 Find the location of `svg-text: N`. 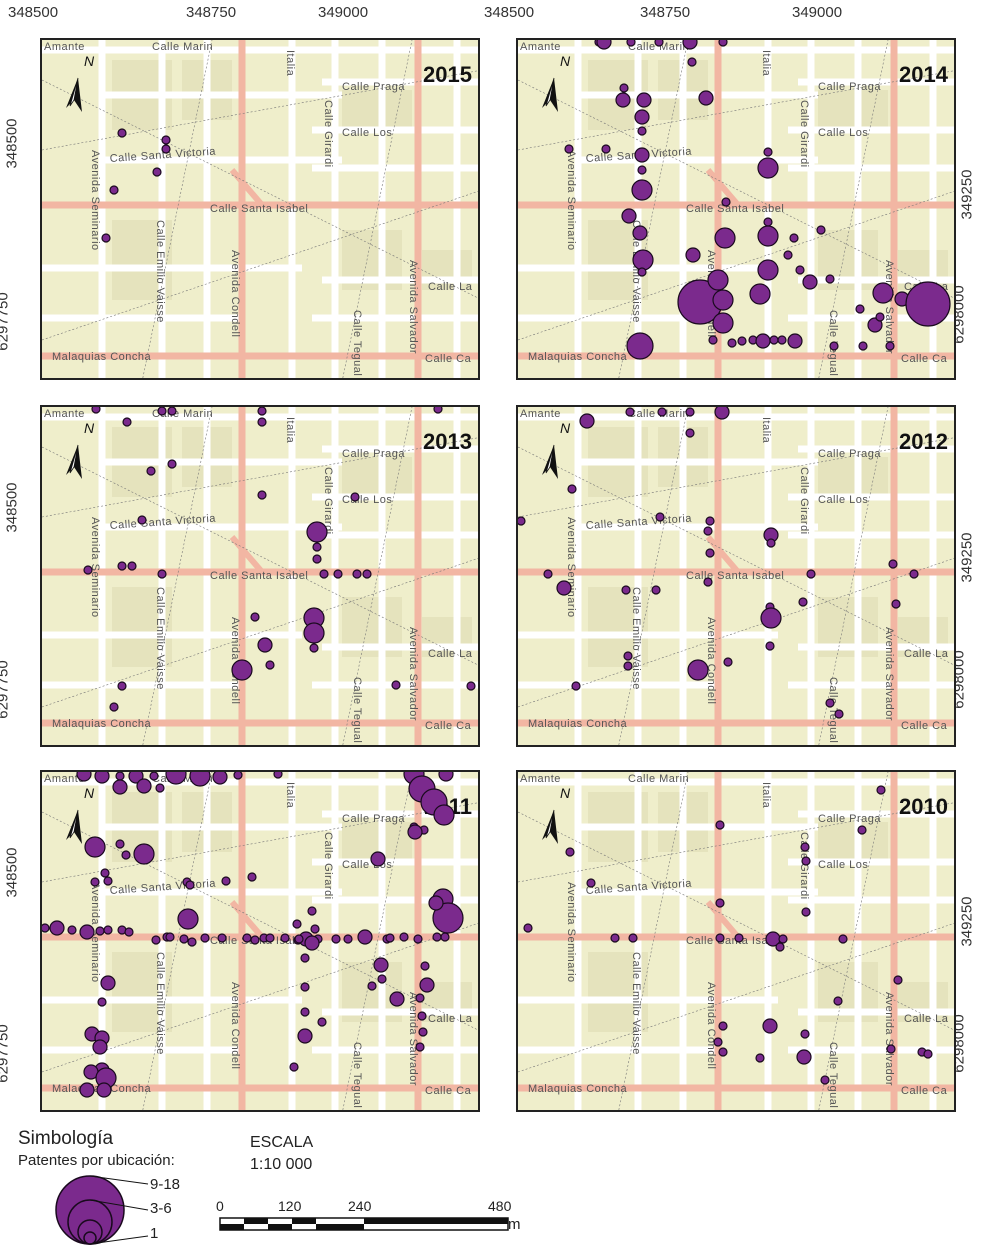

svg-text: N is located at coordinates (89, 61).